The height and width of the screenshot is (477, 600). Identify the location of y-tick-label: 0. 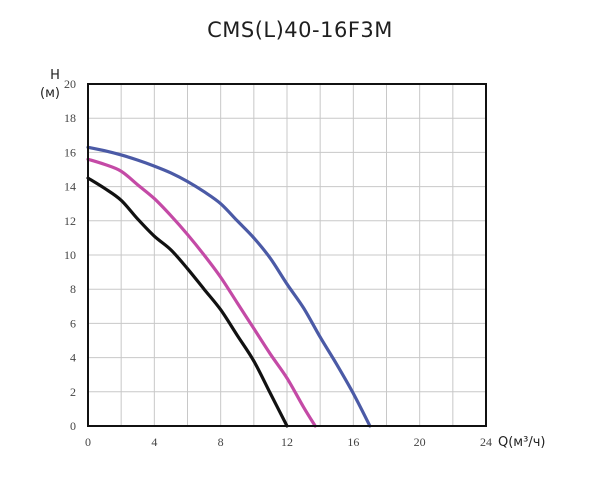
(73, 426).